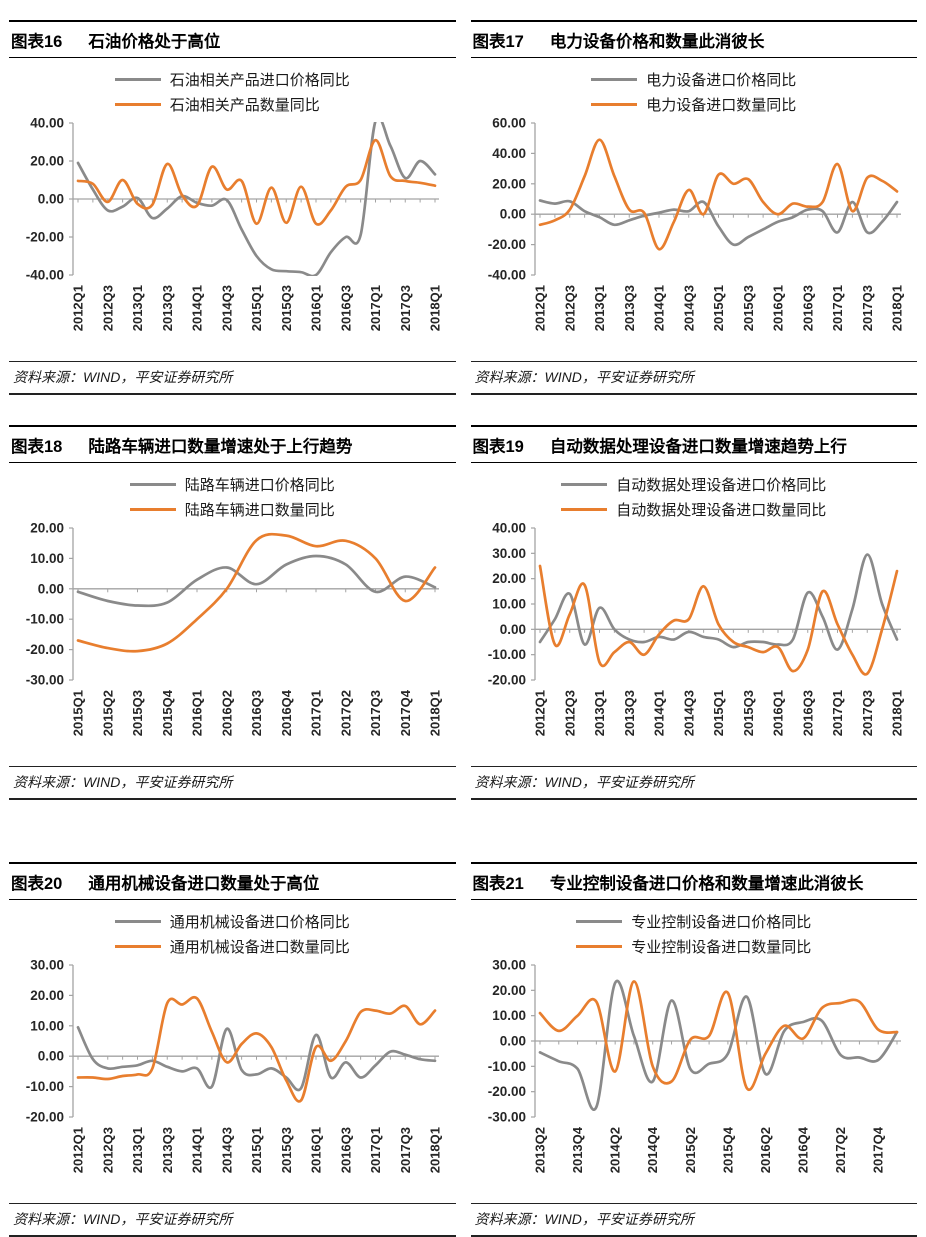 The width and height of the screenshot is (926, 1237). I want to click on chart-title-bar: 图表20 通用机械设备进口数量处于高位, so click(232, 881).